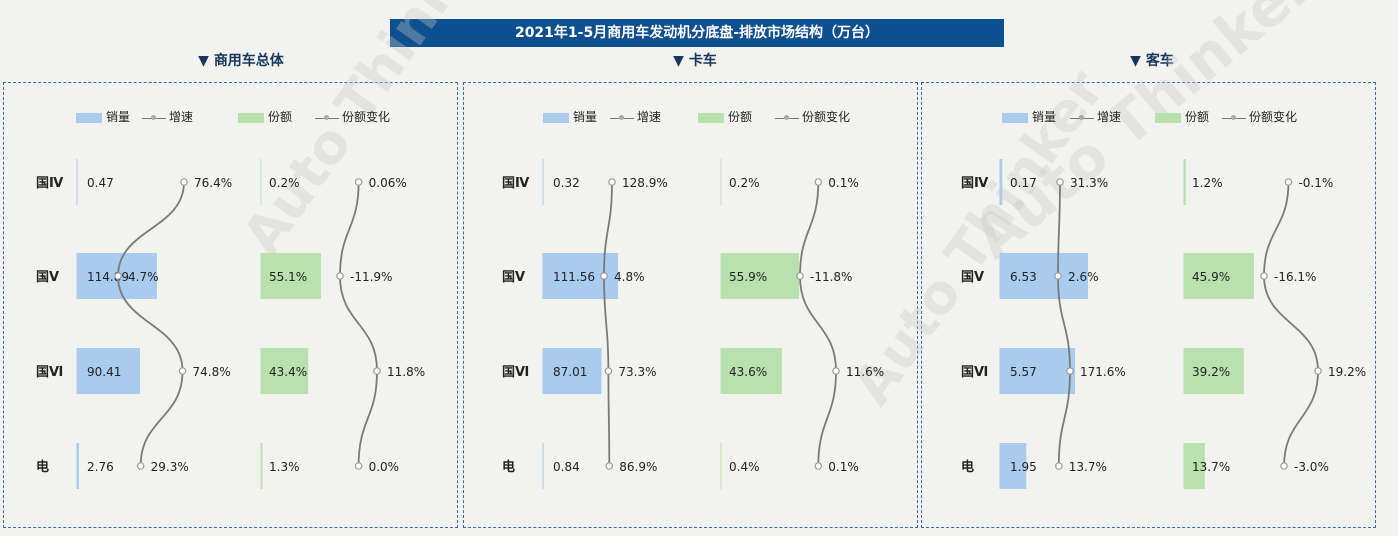 This screenshot has height=536, width=1398. What do you see at coordinates (1211, 372) in the screenshot?
I see `share-label: 39.2%` at bounding box center [1211, 372].